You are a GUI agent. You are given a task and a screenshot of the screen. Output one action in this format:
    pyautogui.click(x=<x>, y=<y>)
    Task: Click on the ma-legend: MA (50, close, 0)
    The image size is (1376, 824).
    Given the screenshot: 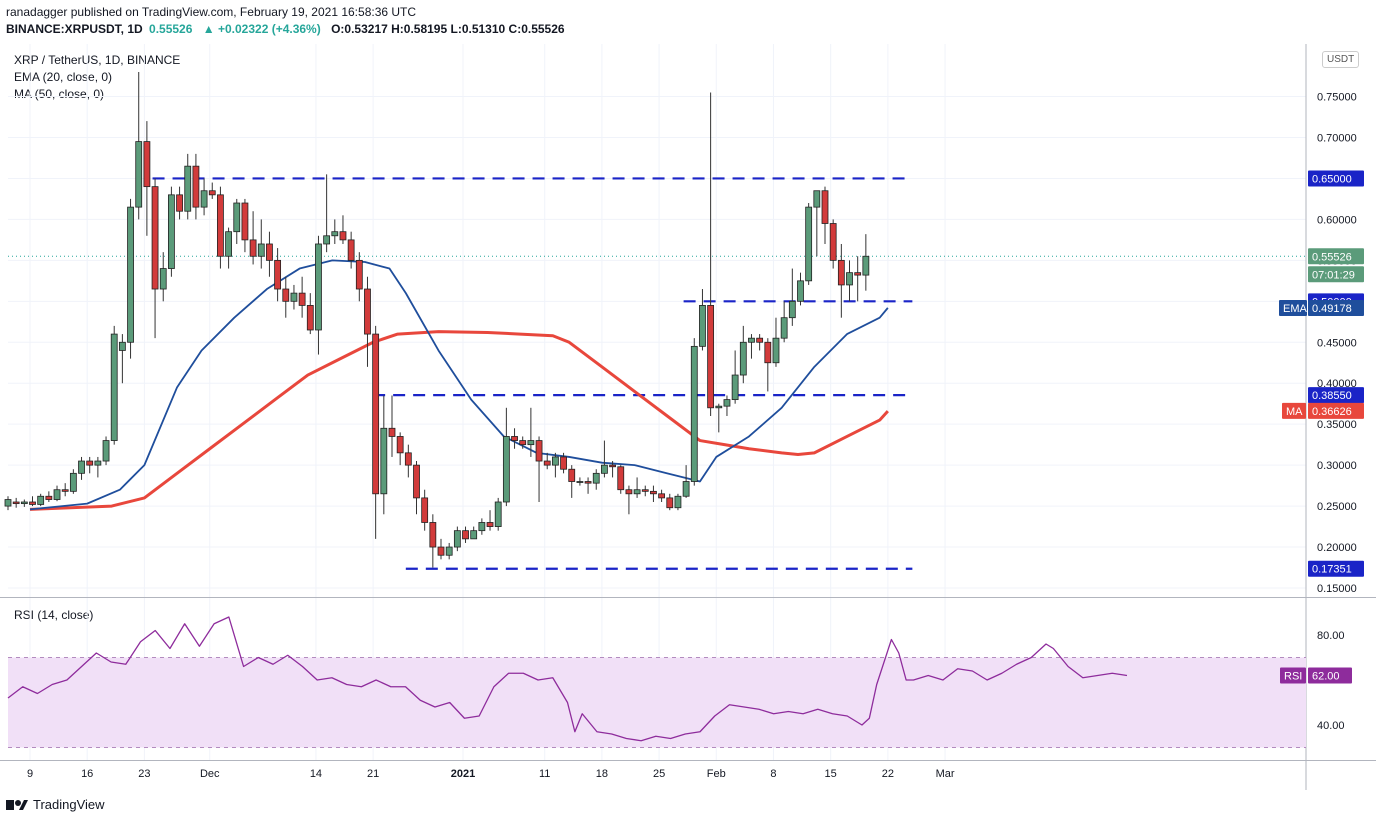 What is the action you would take?
    pyautogui.click(x=59, y=94)
    